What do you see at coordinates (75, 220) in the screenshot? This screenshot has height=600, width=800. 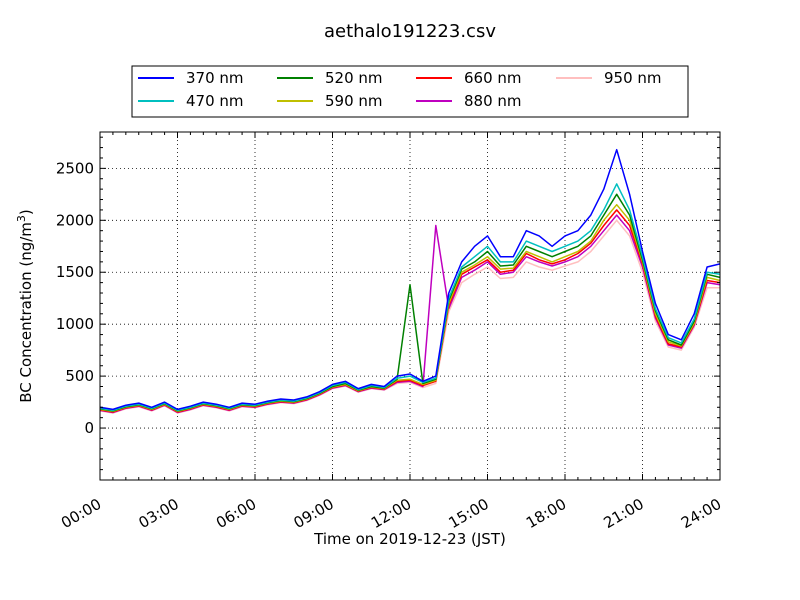 I see `y-tick-label: 2000` at bounding box center [75, 220].